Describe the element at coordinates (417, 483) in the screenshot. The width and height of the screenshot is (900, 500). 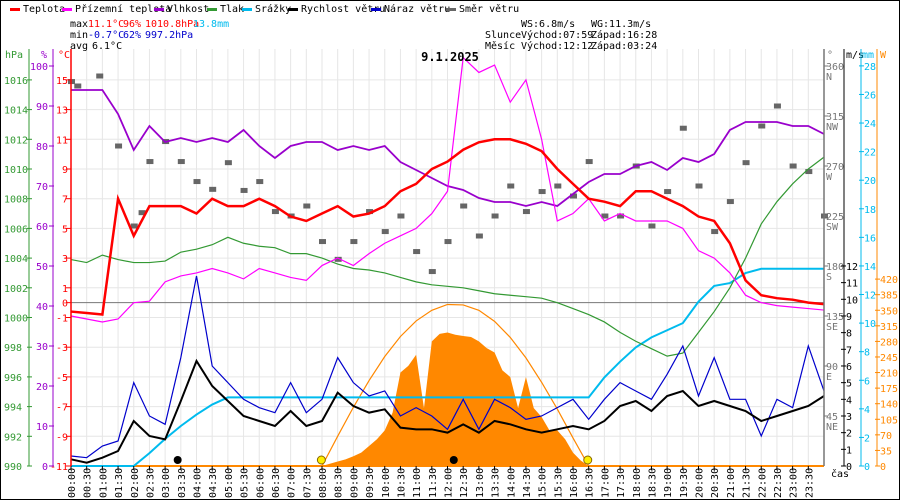
I see `x-tick-label: 11:00` at that location.